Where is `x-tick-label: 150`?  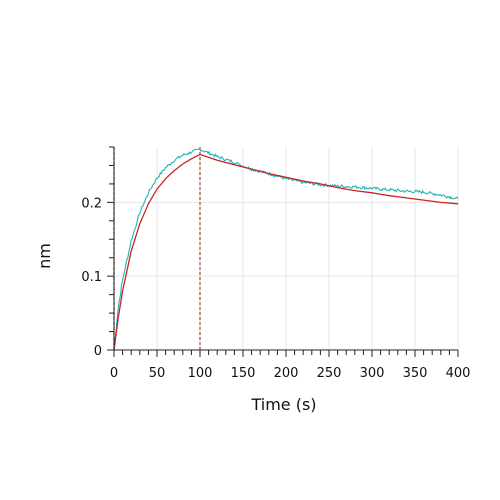 x-tick-label: 150 is located at coordinates (243, 373).